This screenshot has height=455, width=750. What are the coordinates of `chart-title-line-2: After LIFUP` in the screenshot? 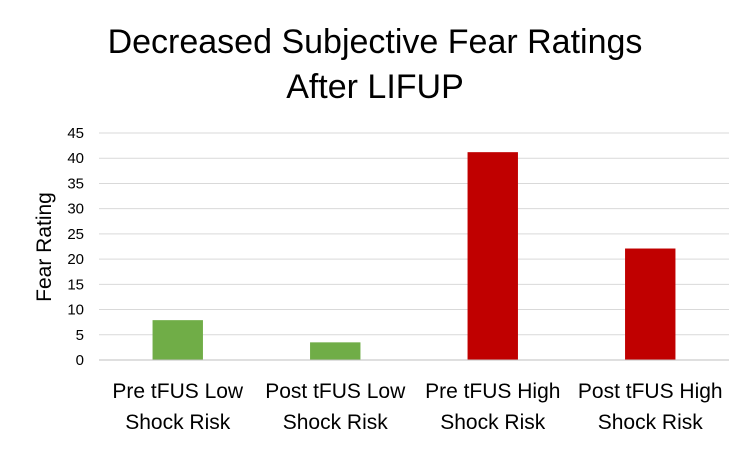 It's located at (375, 87).